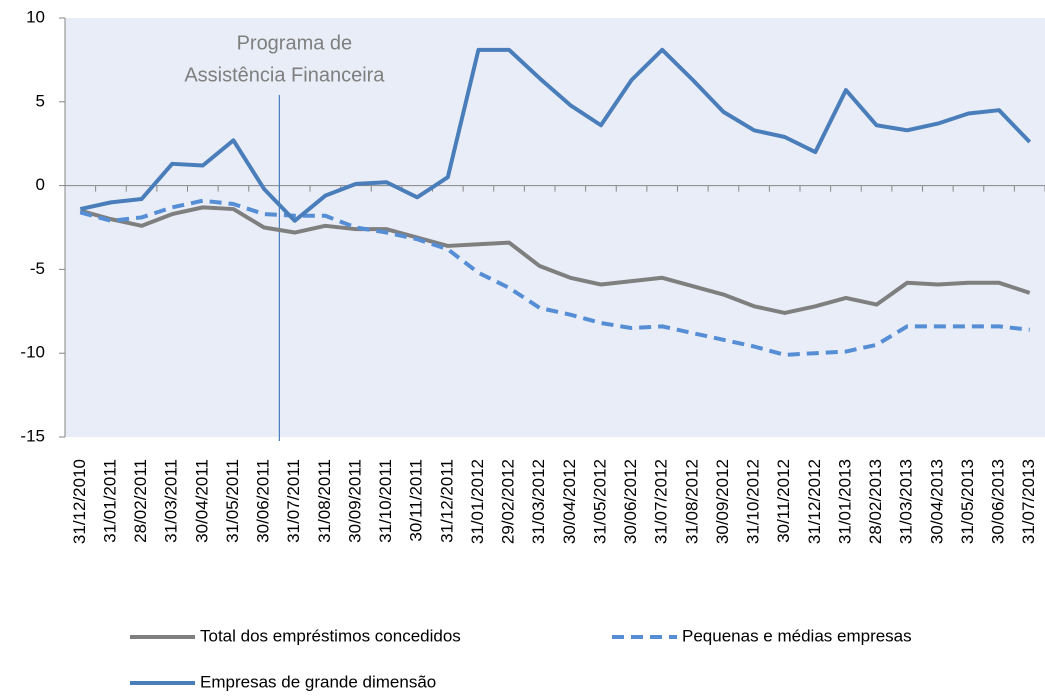 The width and height of the screenshot is (1045, 698). I want to click on x-tick-label: 30/06/2013, so click(998, 501).